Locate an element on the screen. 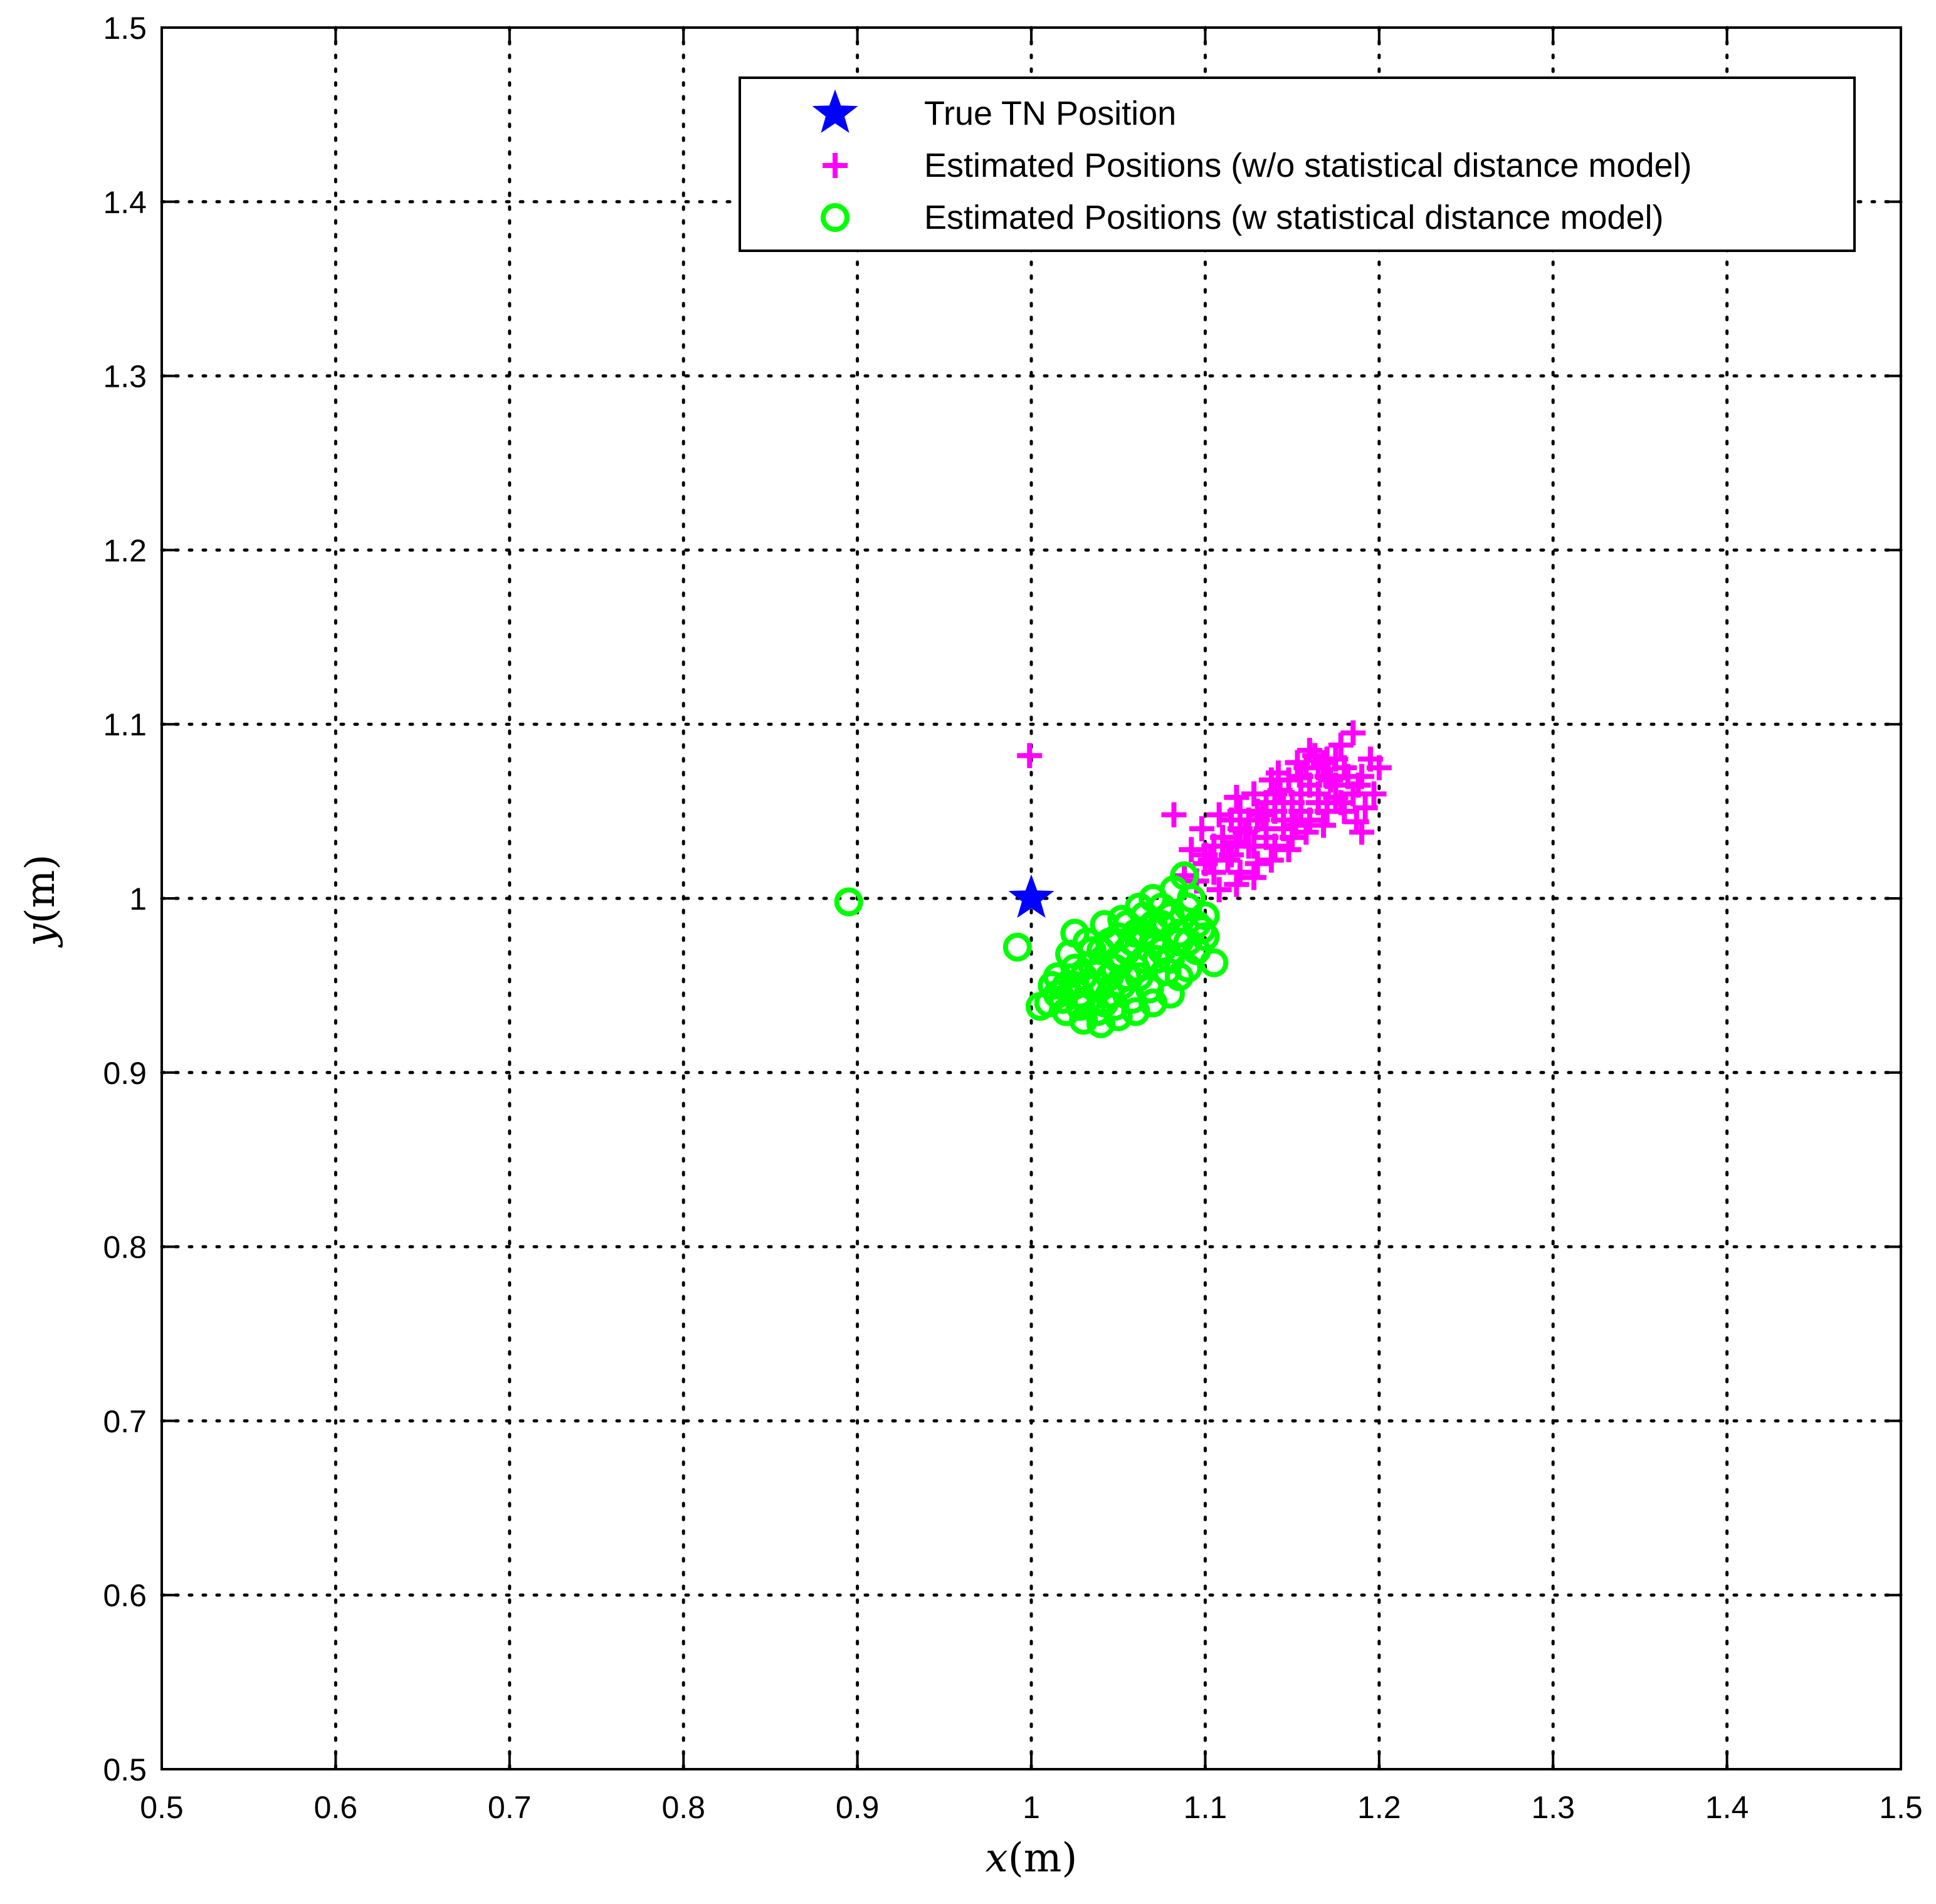 This screenshot has height=1904, width=1936. x-tick-label: 0.6 is located at coordinates (336, 1808).